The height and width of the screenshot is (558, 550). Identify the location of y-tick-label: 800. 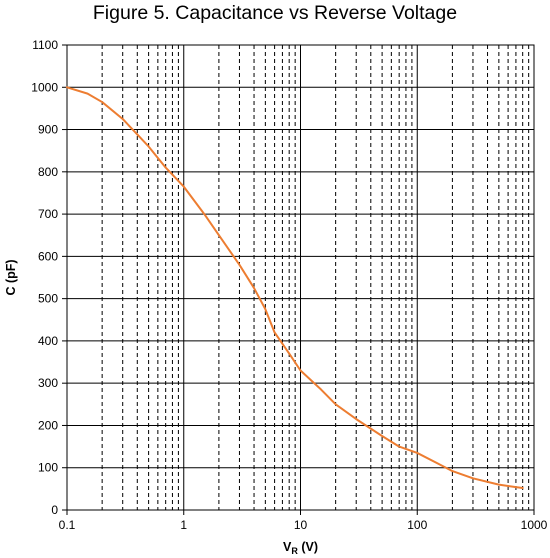
(48, 172).